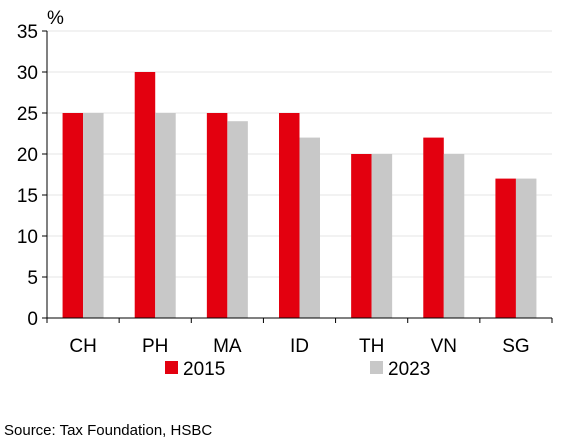  I want to click on x-tick-label: CH, so click(82, 346).